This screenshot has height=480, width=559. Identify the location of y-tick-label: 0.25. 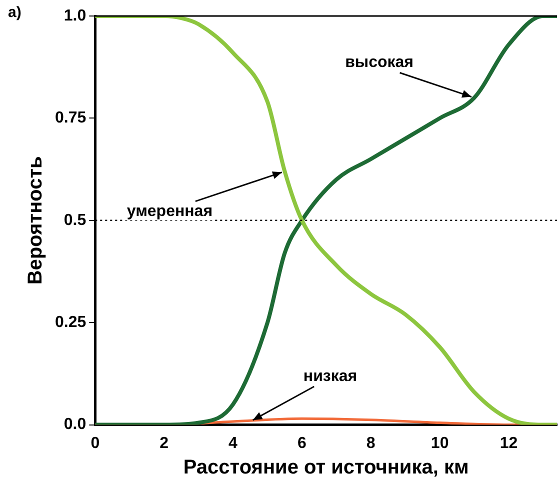
(70, 323).